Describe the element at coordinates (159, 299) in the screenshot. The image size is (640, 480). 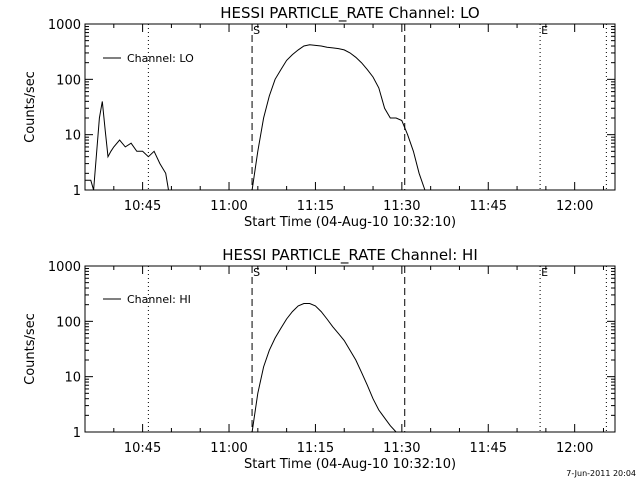
I see `legend-entry: Channel: HI` at that location.